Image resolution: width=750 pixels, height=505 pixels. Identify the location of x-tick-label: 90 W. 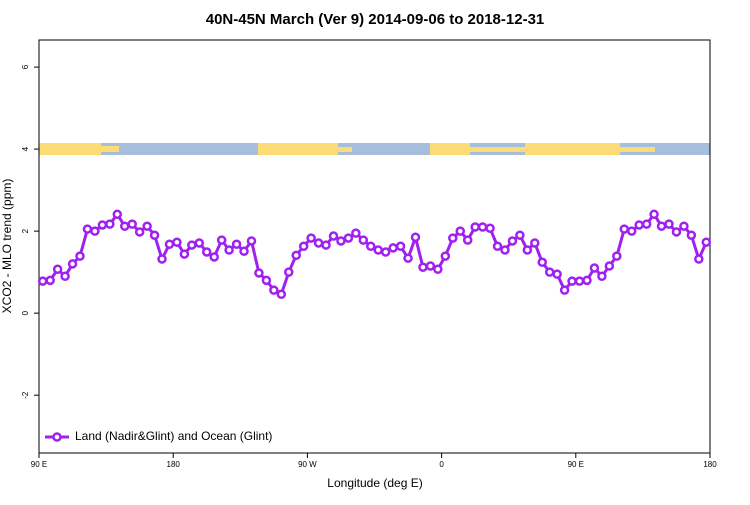
(307, 464).